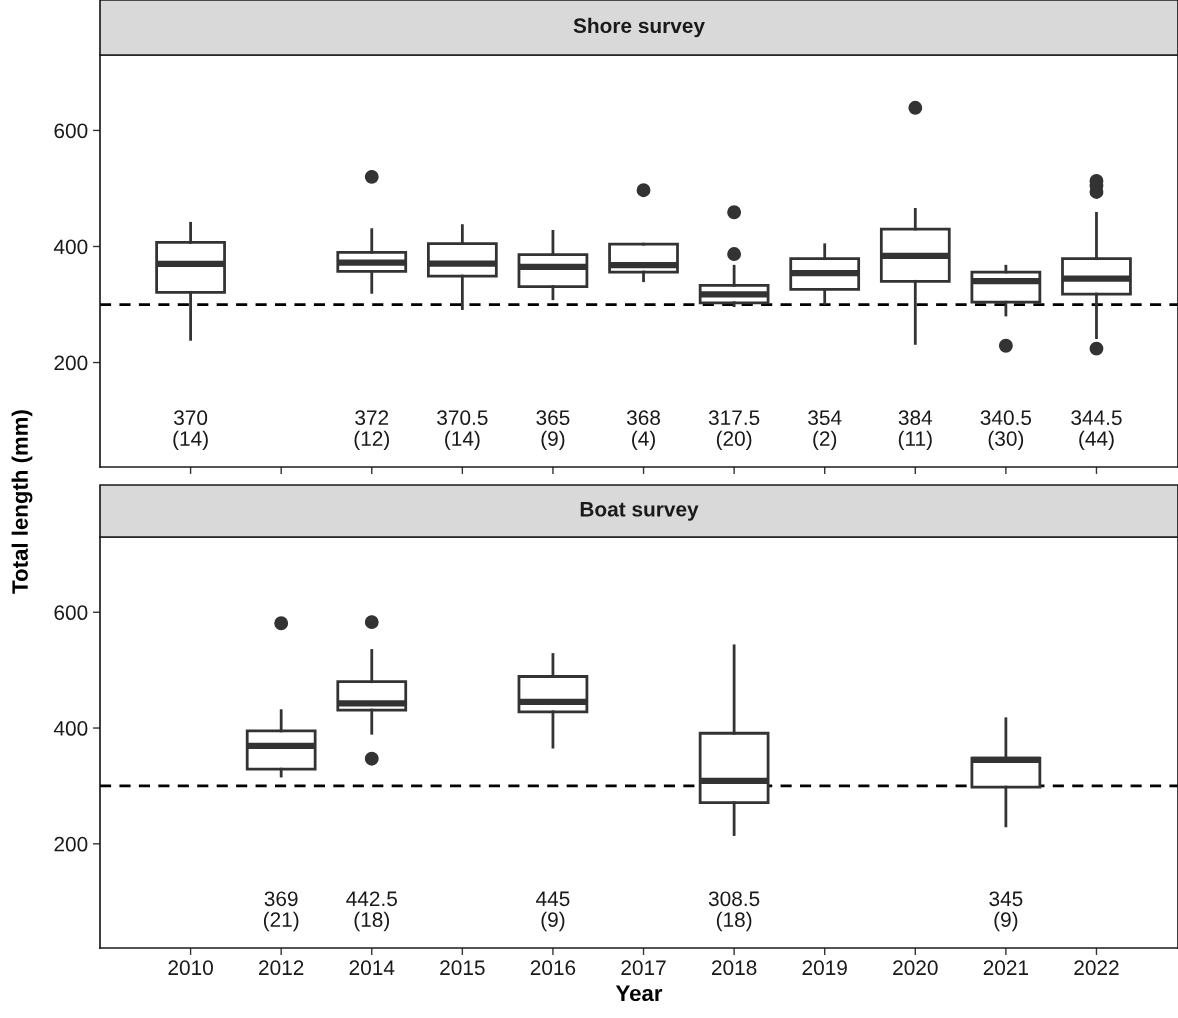  What do you see at coordinates (462, 430) in the screenshot?
I see `text: 370.5 (14)` at bounding box center [462, 430].